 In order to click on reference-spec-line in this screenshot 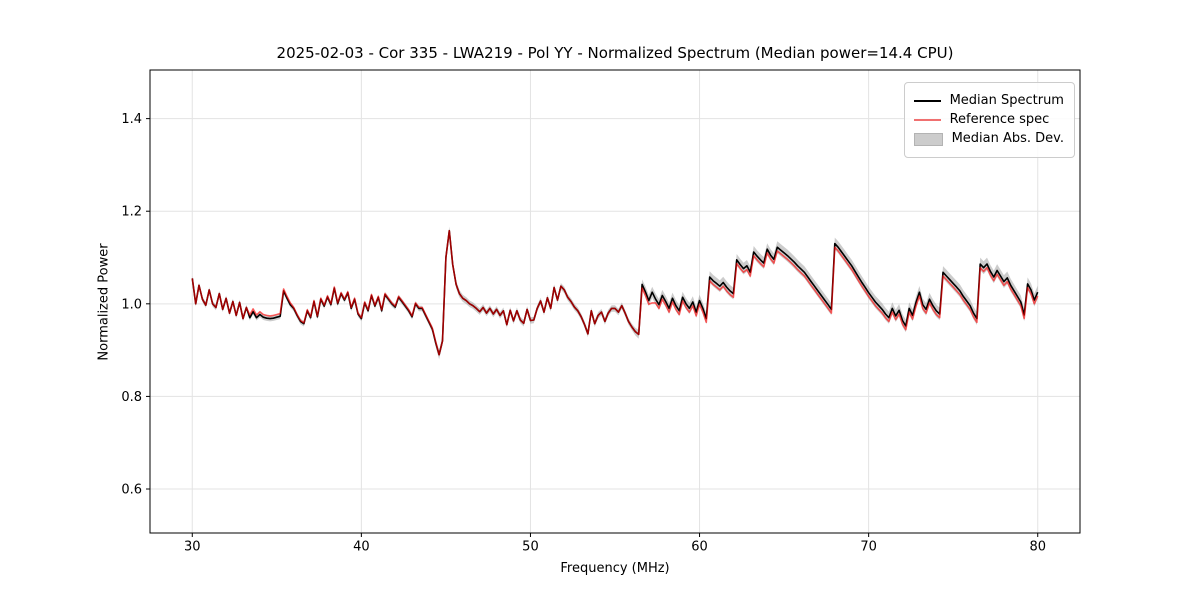, I will do `click(615, 292)`.